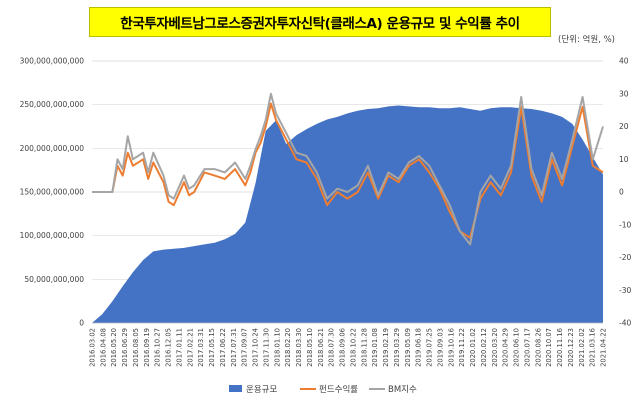  I want to click on x-axis-tick-label: 2017.09.07, so click(245, 347).